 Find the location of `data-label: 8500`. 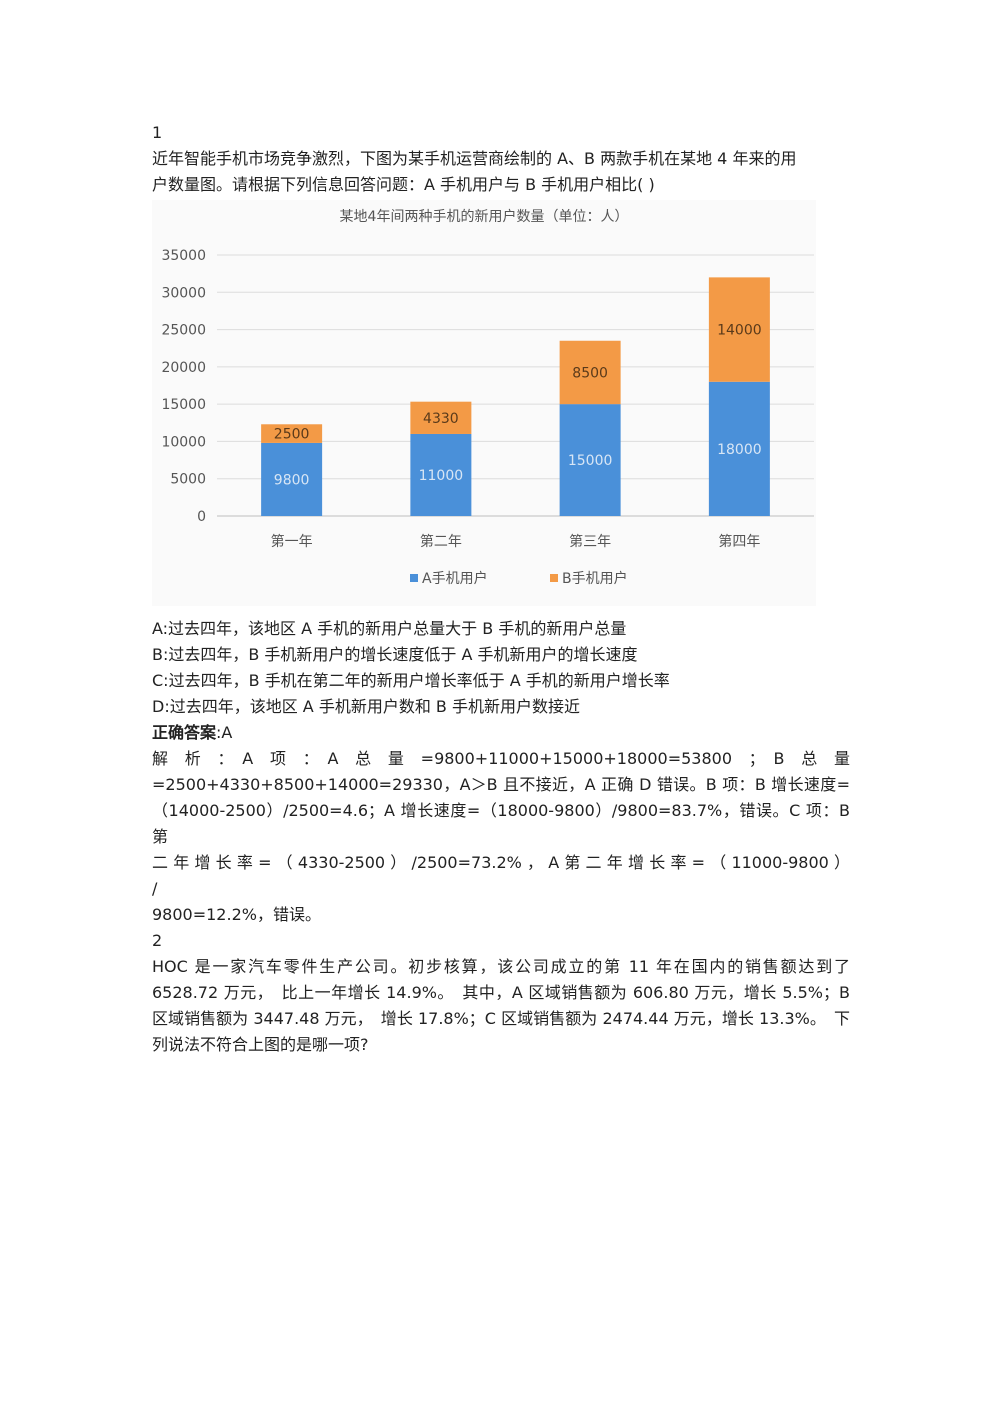

data-label: 8500 is located at coordinates (590, 373).